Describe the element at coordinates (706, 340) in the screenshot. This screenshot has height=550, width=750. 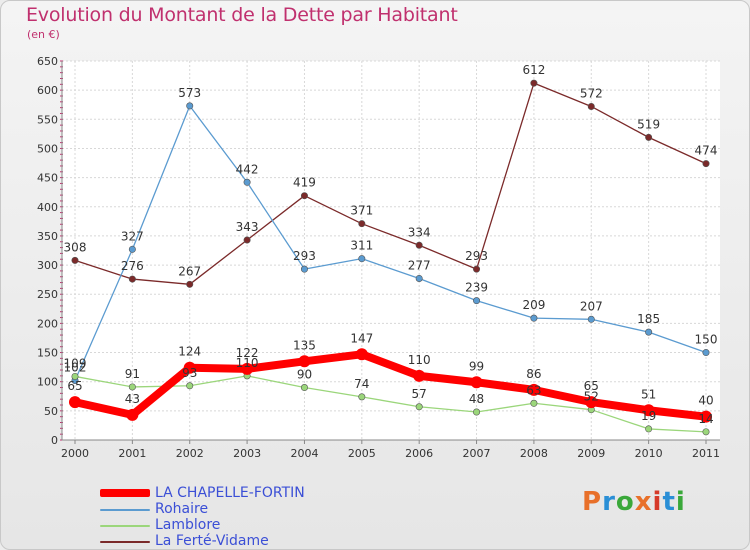
I see `data-label: 150` at that location.